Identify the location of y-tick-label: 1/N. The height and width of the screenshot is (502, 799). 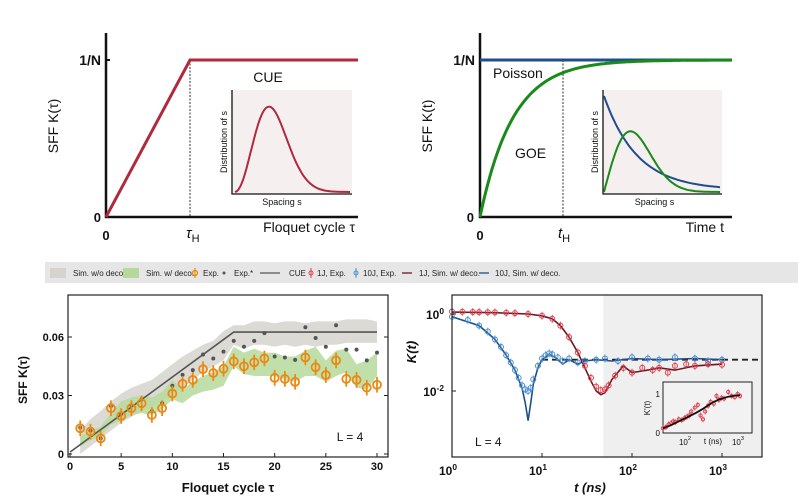
(90, 60).